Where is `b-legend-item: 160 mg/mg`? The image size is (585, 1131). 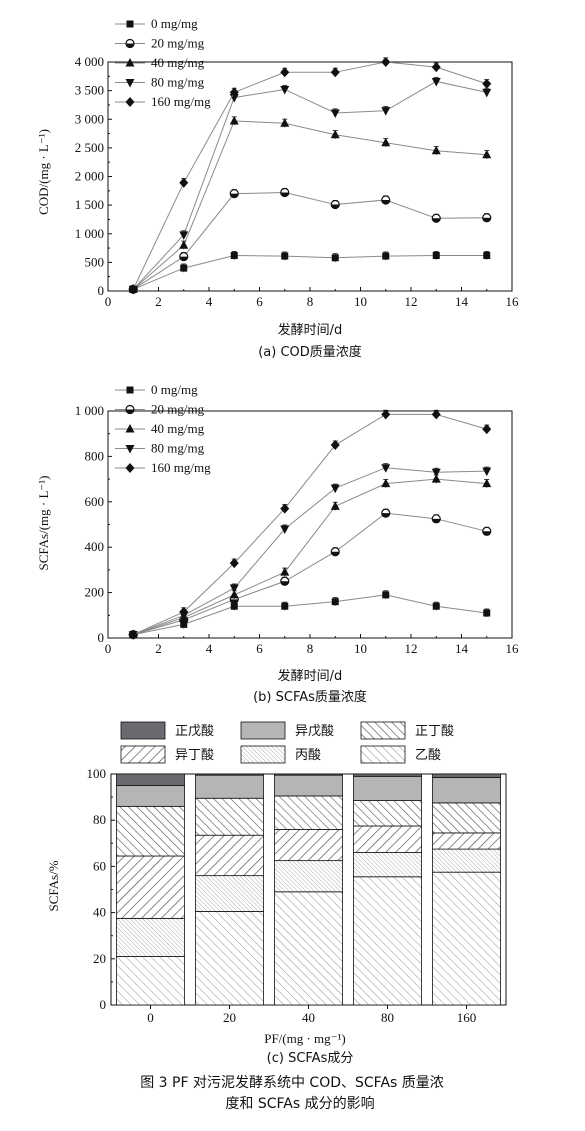
b-legend-item: 160 mg/mg is located at coordinates (163, 467).